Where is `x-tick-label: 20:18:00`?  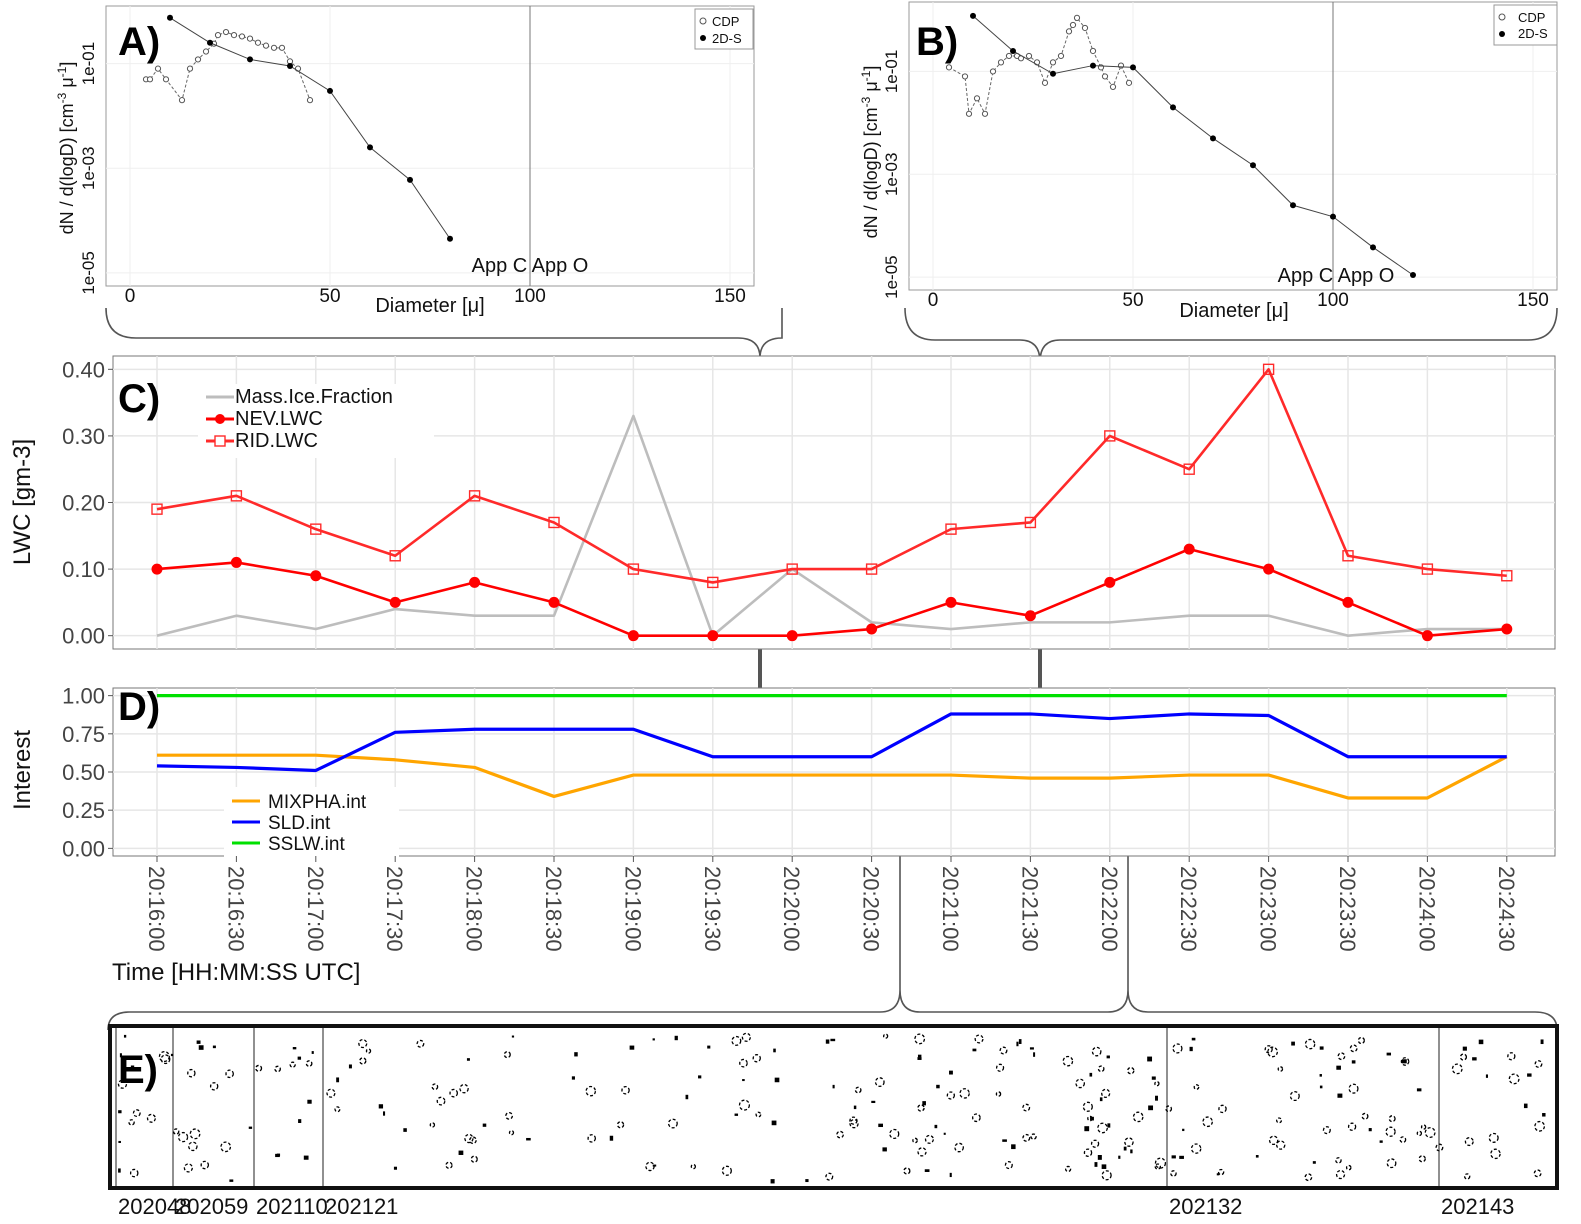
x-tick-label: 20:18:00 is located at coordinates (474, 909).